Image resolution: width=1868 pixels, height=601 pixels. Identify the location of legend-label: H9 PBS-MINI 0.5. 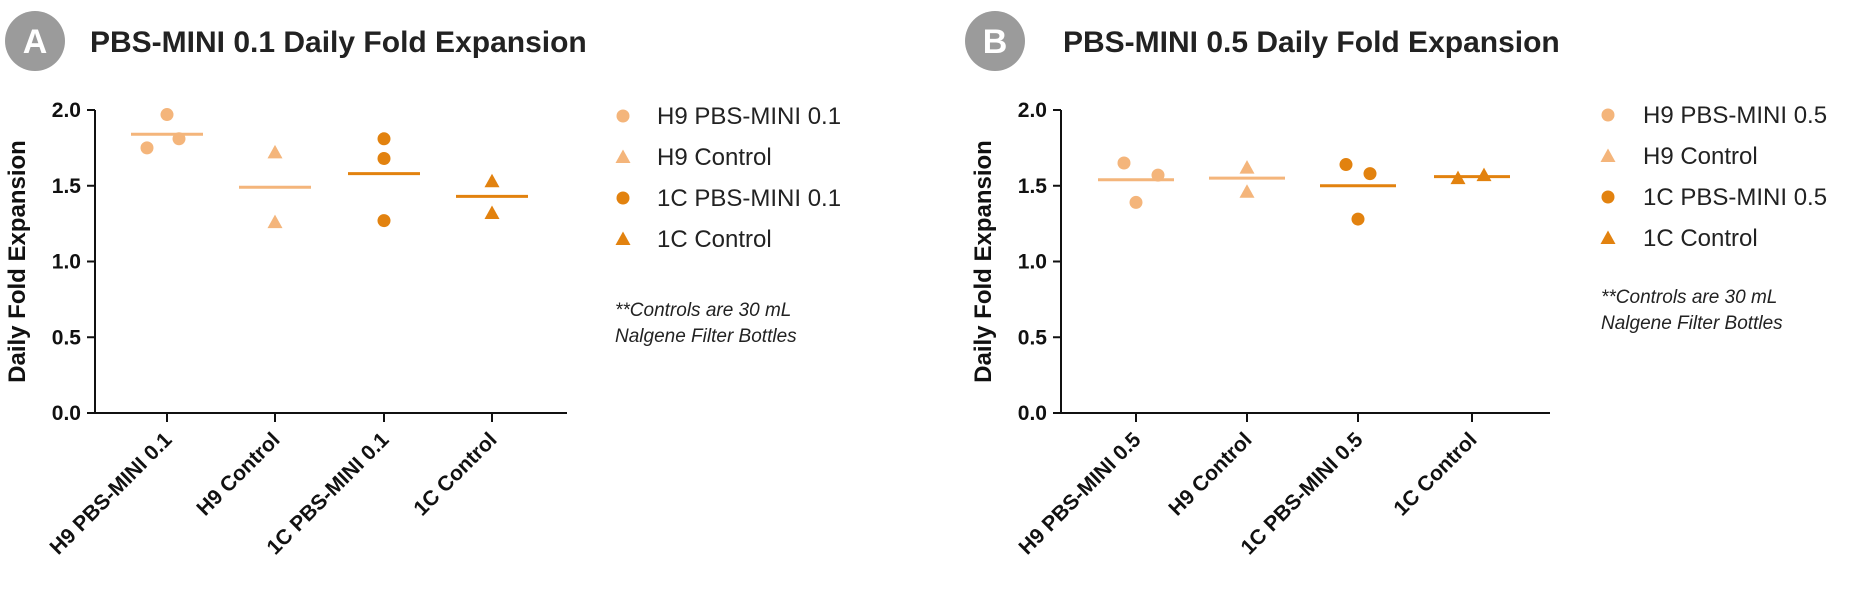
(1735, 115).